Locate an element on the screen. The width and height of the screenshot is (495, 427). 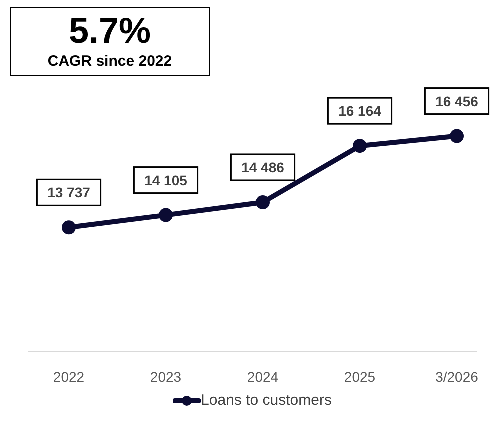
data-label: 14 105 is located at coordinates (166, 180).